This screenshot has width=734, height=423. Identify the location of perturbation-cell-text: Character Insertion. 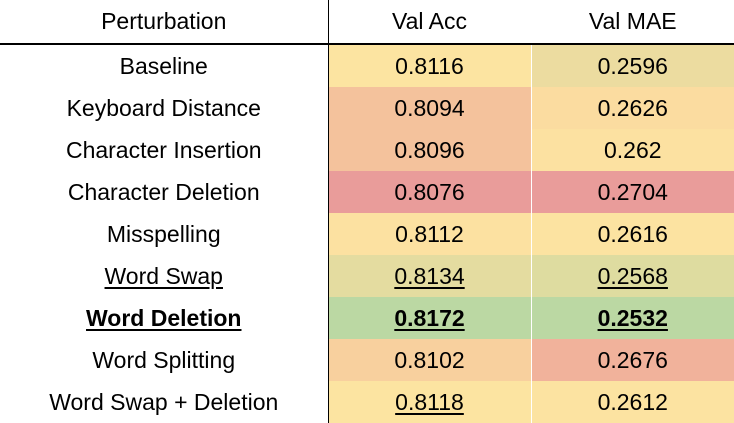
(163, 149).